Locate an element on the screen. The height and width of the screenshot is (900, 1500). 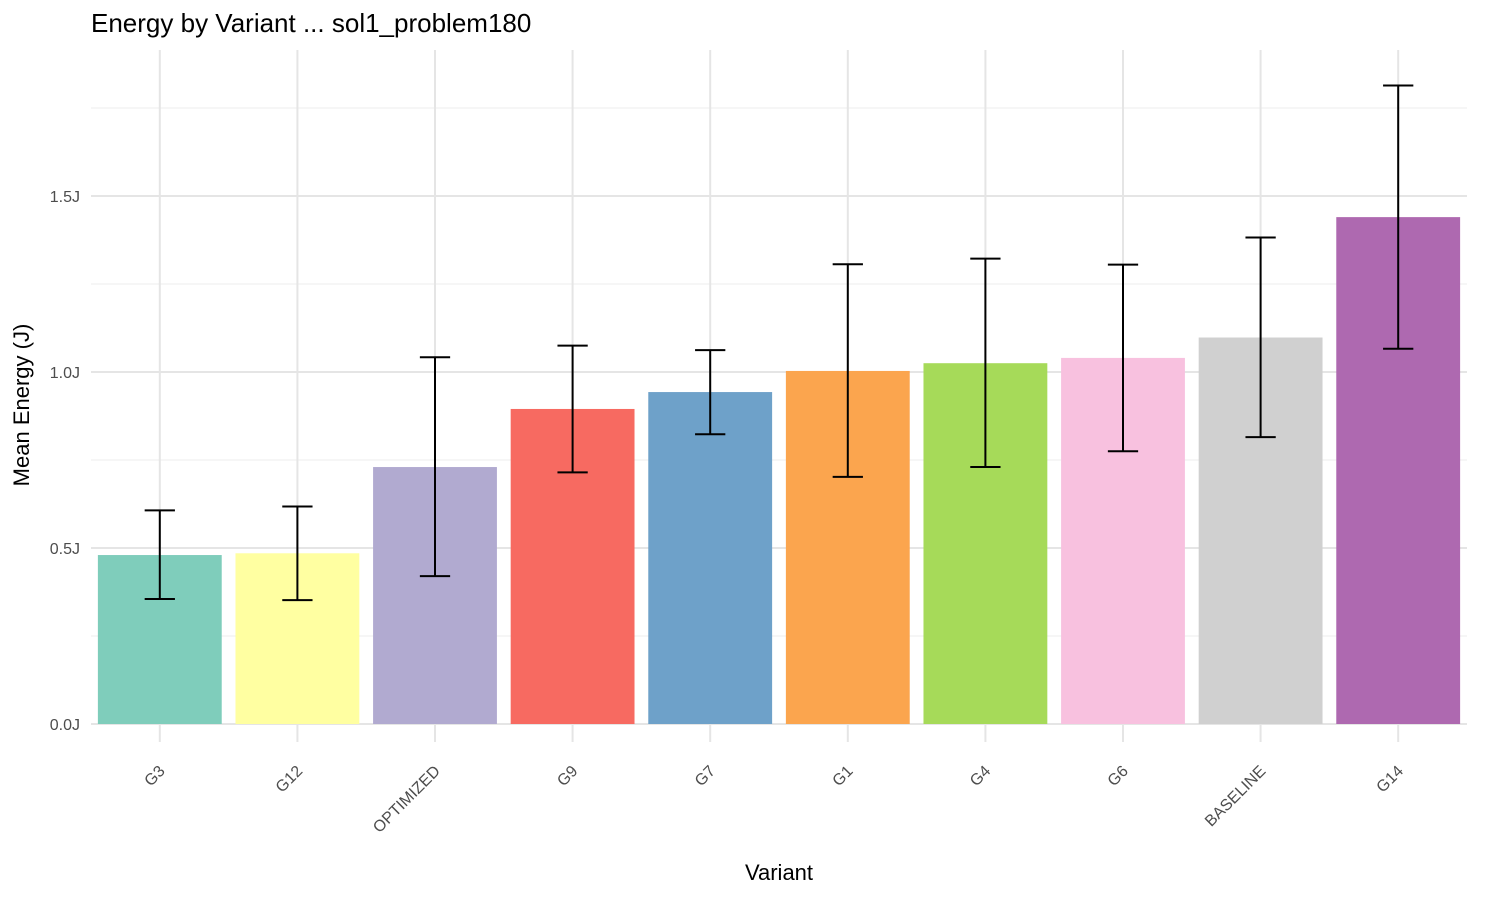
error-bar-g4 is located at coordinates (985, 363).